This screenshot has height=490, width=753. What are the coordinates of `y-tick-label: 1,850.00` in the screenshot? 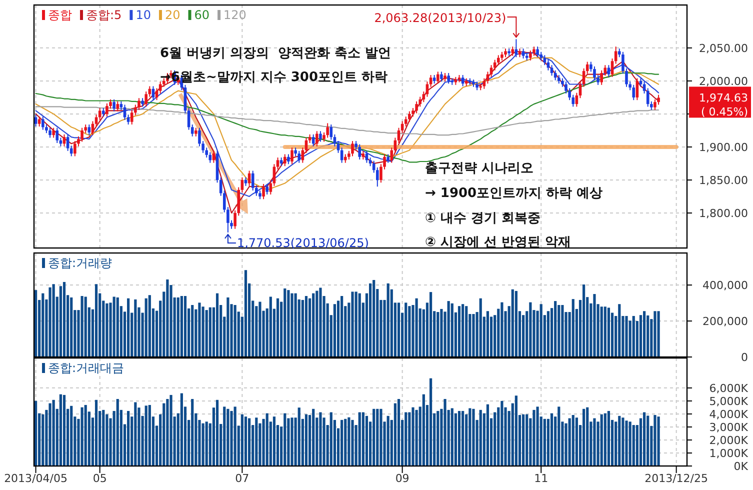 It's located at (723, 180).